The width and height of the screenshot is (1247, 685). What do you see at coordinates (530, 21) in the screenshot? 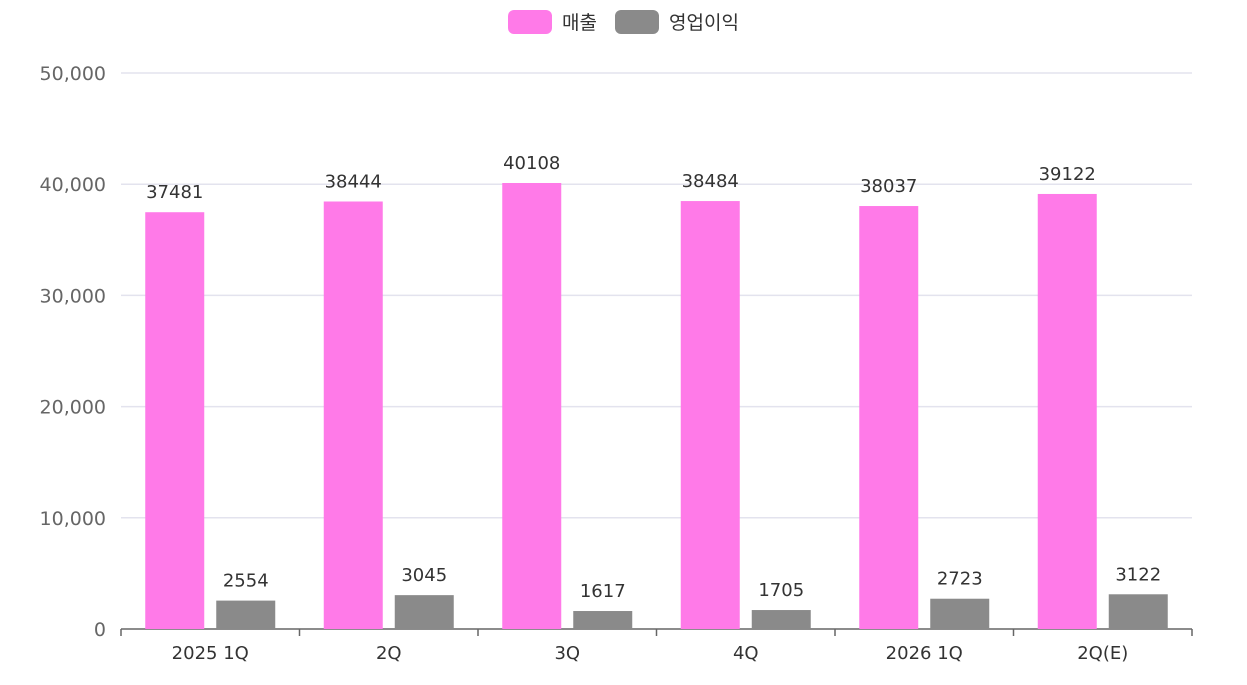
I see `legend-swatch-revenue` at bounding box center [530, 21].